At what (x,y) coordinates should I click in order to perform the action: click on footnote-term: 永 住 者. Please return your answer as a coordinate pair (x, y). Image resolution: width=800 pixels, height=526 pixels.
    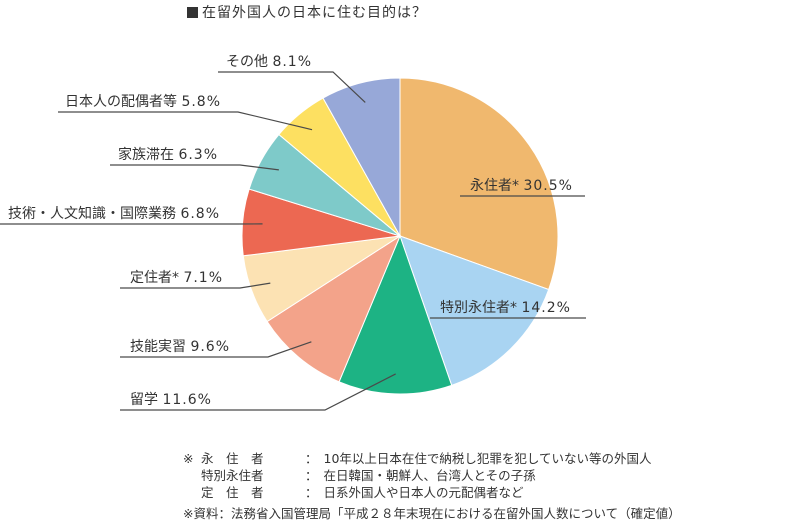
    Looking at the image, I should click on (232, 458).